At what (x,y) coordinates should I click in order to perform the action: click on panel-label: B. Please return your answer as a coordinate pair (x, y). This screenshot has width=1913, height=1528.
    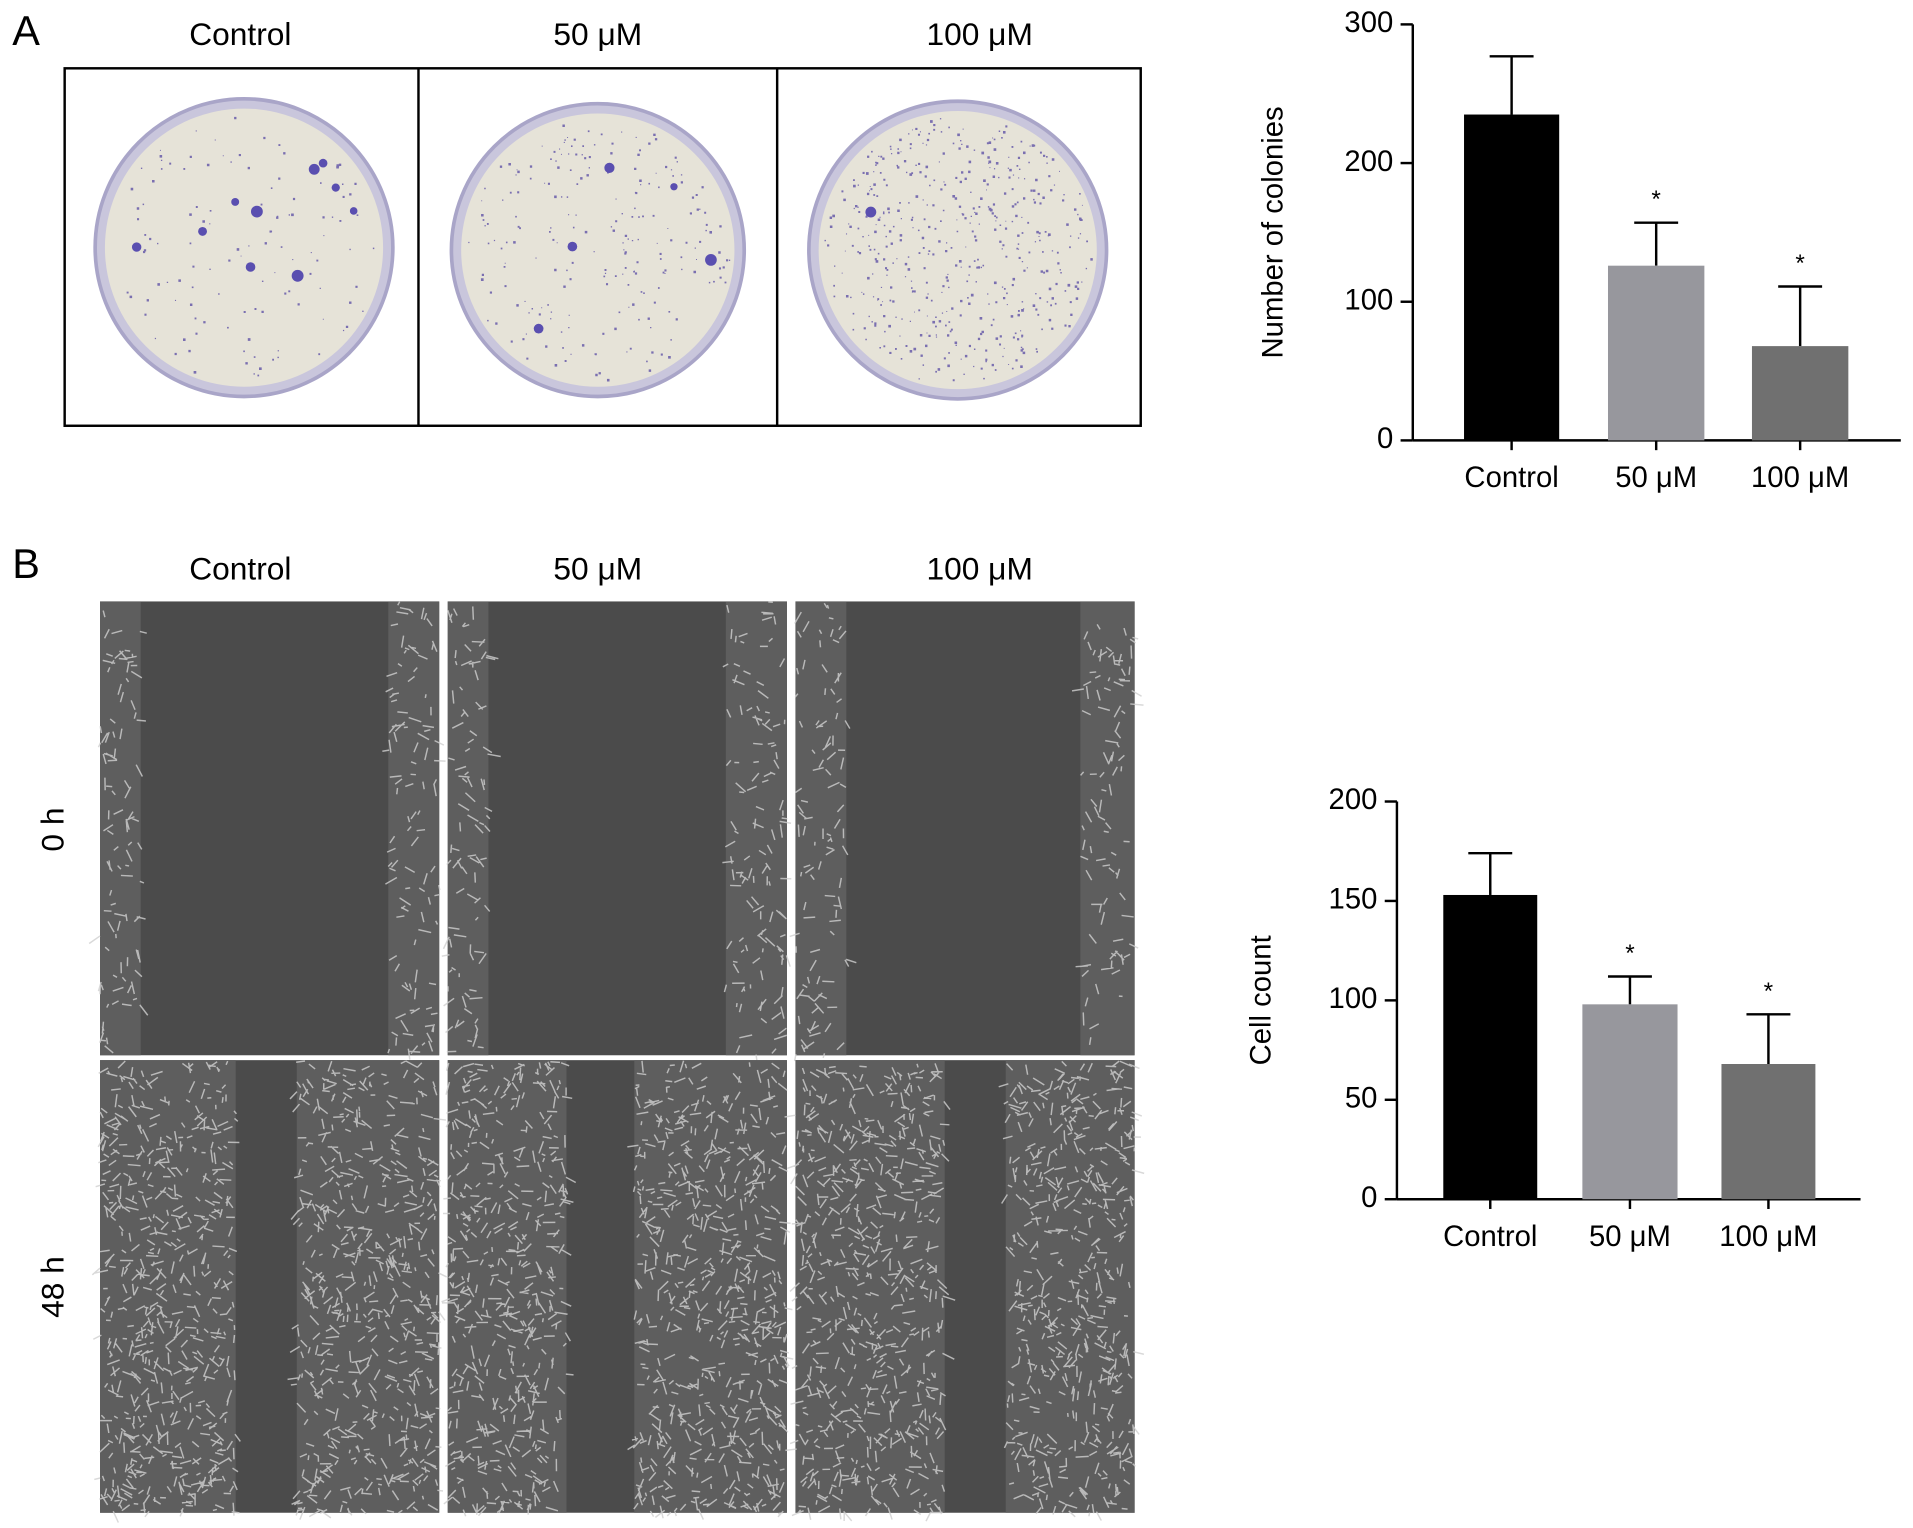
    Looking at the image, I should click on (26, 563).